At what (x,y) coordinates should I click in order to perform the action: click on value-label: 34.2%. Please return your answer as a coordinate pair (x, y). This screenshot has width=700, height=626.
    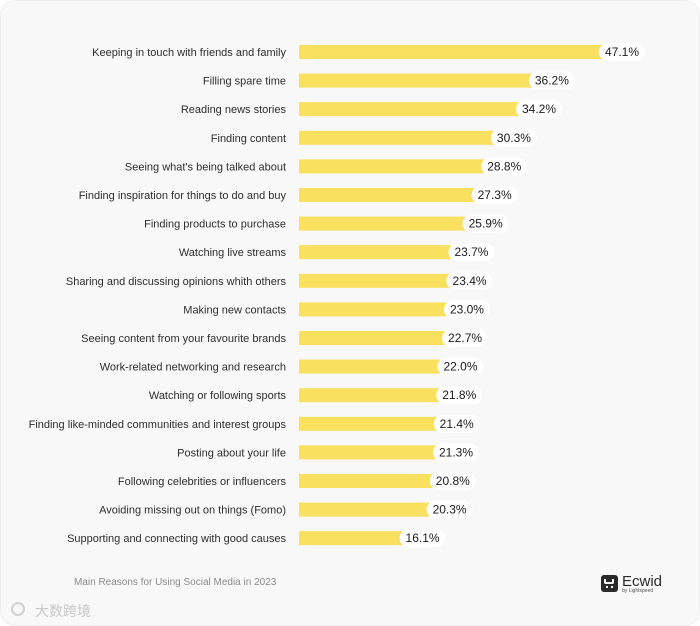
    Looking at the image, I should click on (539, 109).